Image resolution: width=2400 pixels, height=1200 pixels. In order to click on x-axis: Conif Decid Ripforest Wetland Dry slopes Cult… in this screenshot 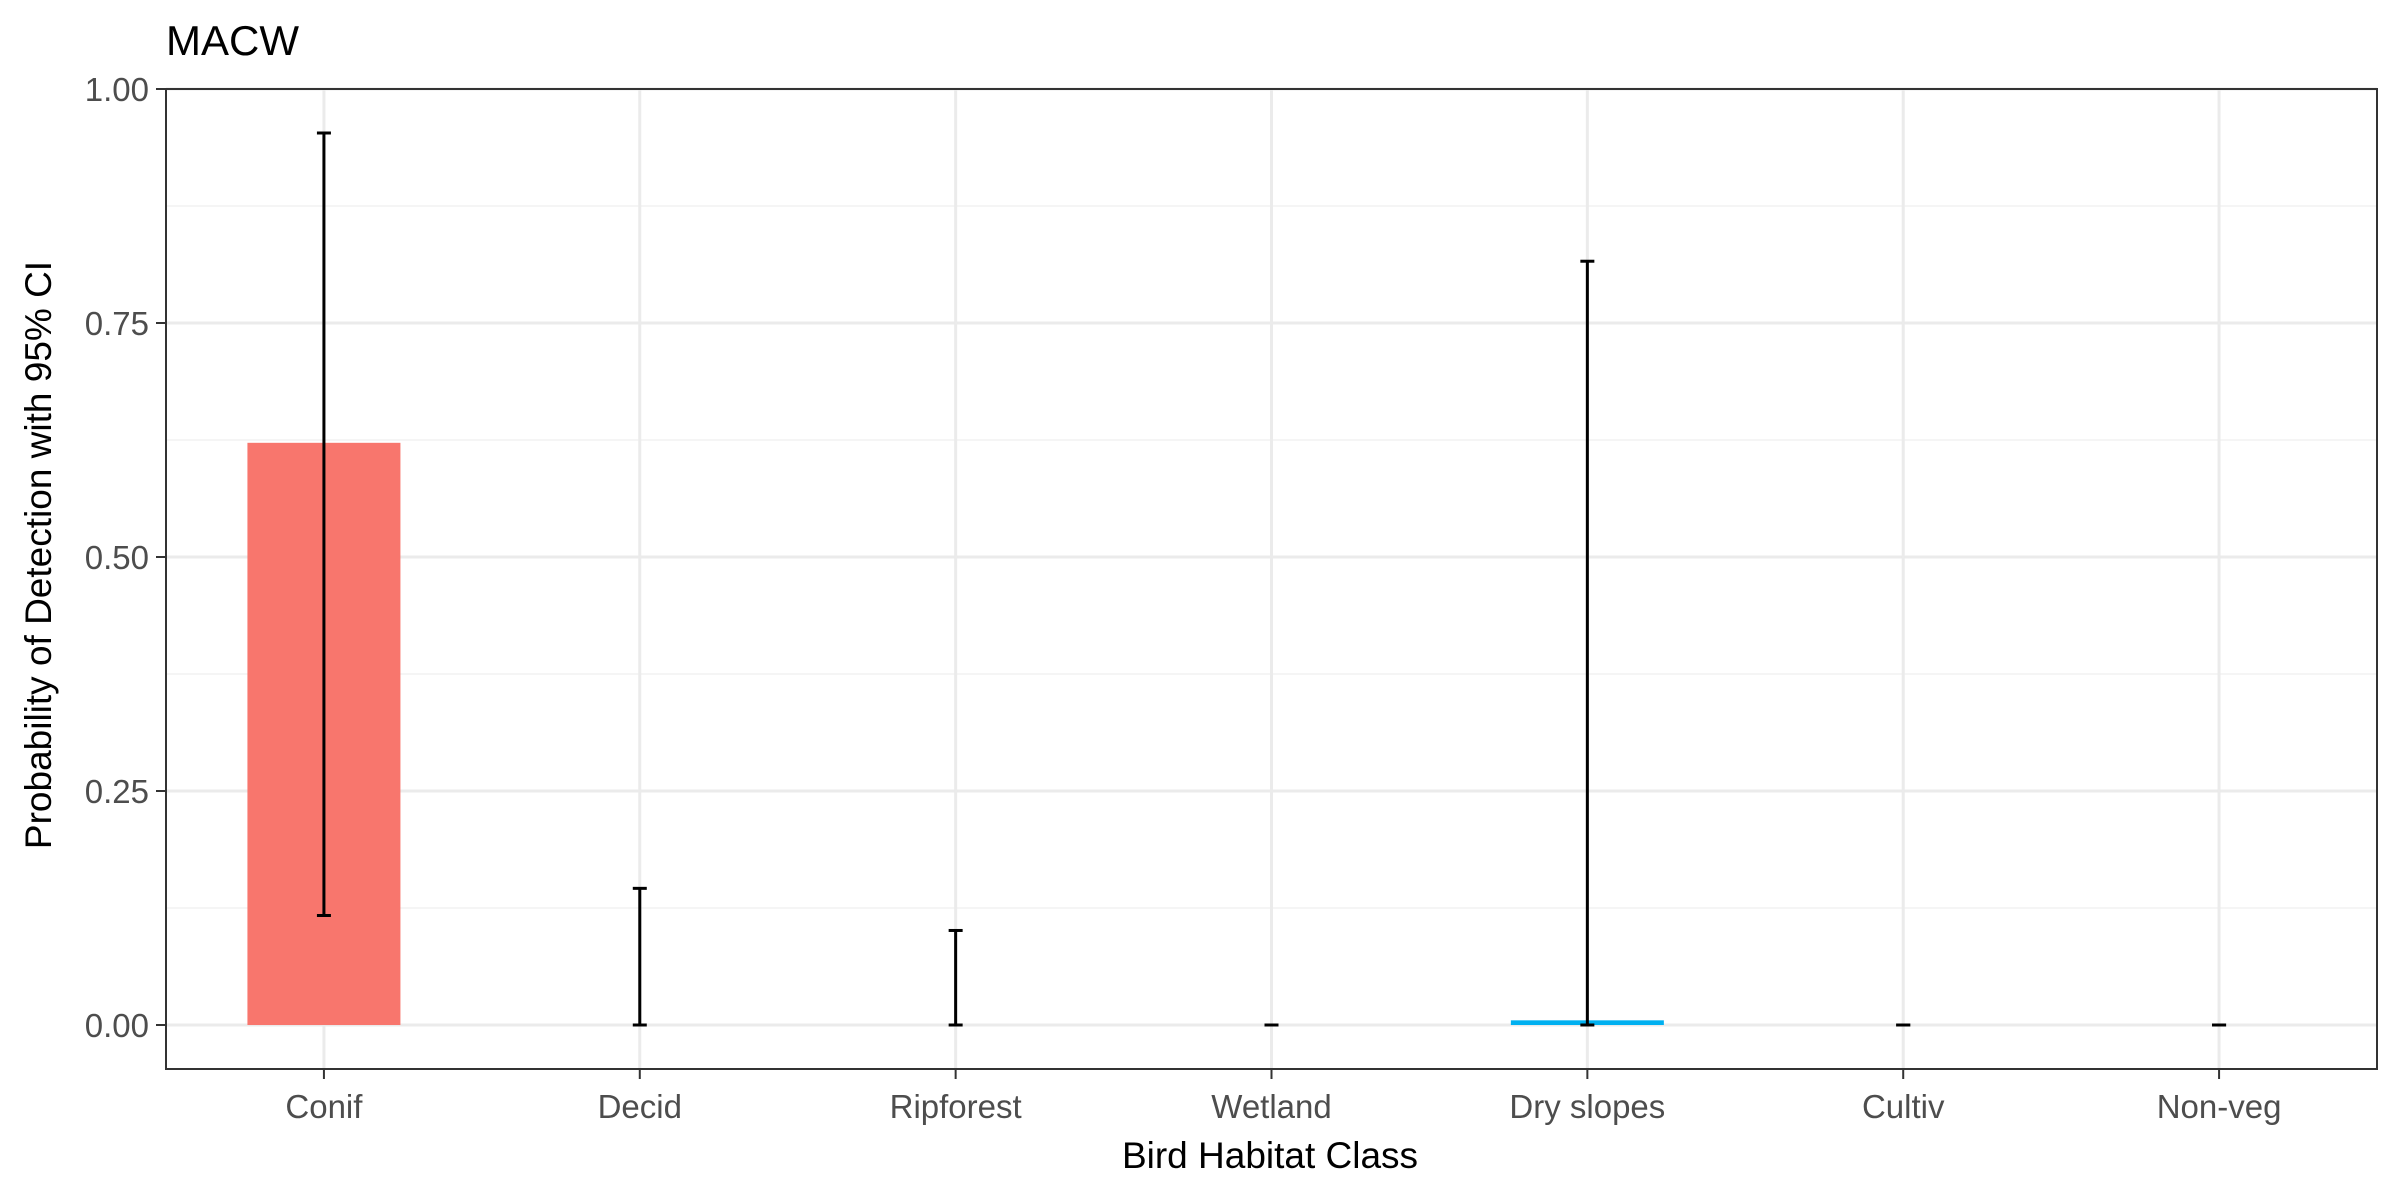, I will do `click(1283, 1097)`.